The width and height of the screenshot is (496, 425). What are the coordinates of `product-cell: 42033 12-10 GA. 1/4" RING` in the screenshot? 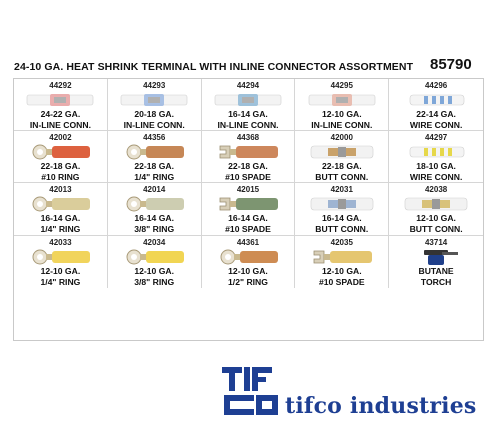 It's located at (61, 261).